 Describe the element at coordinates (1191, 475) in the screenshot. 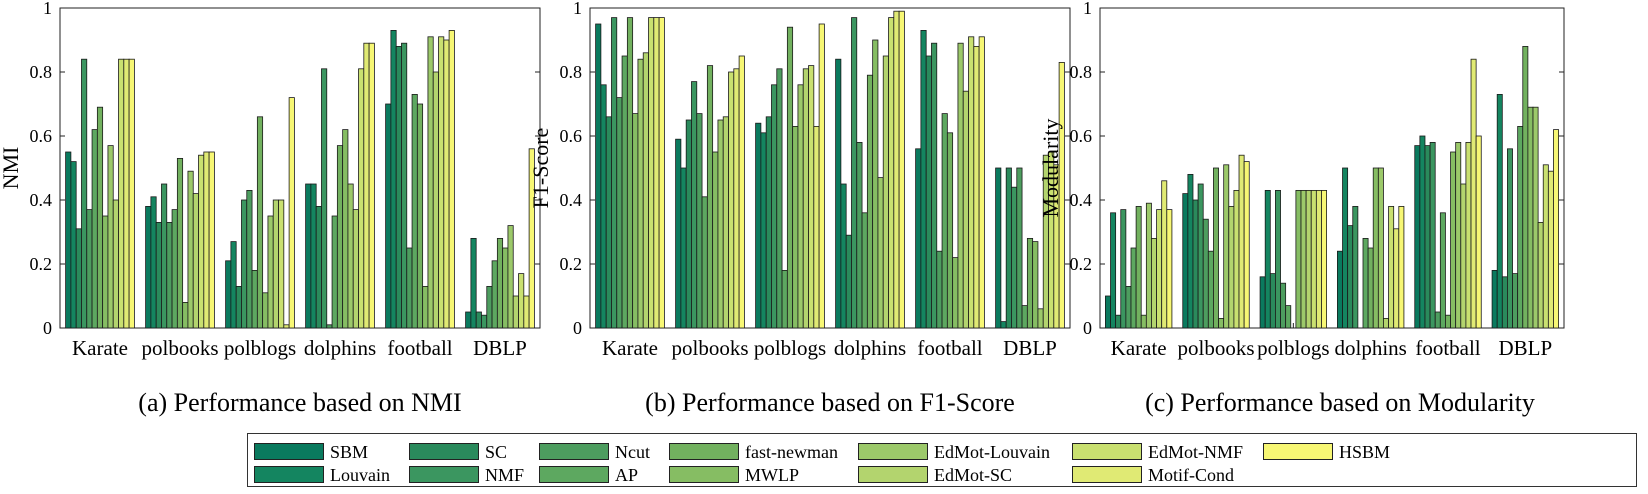

I see `legend-label: Motif-Cond` at that location.